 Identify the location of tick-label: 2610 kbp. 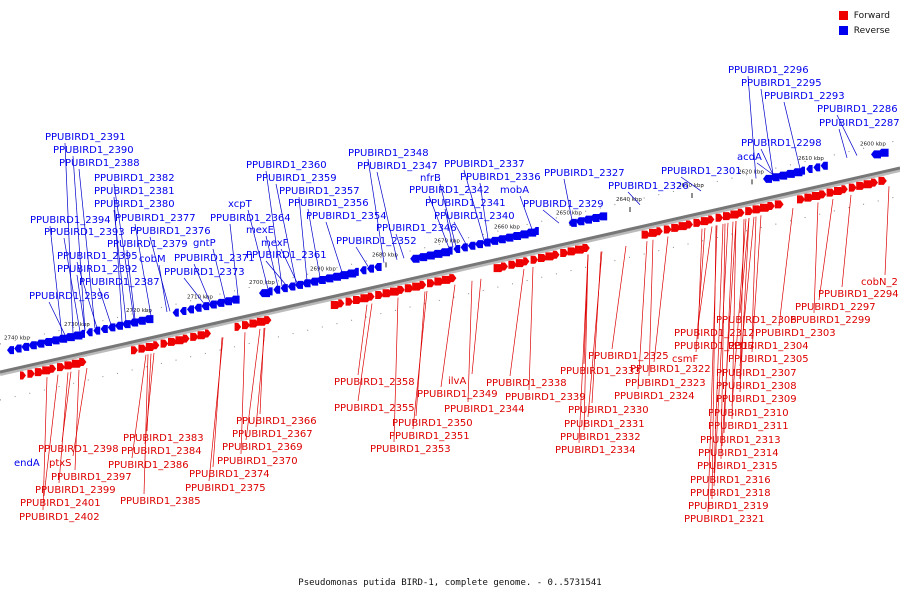
(811, 159).